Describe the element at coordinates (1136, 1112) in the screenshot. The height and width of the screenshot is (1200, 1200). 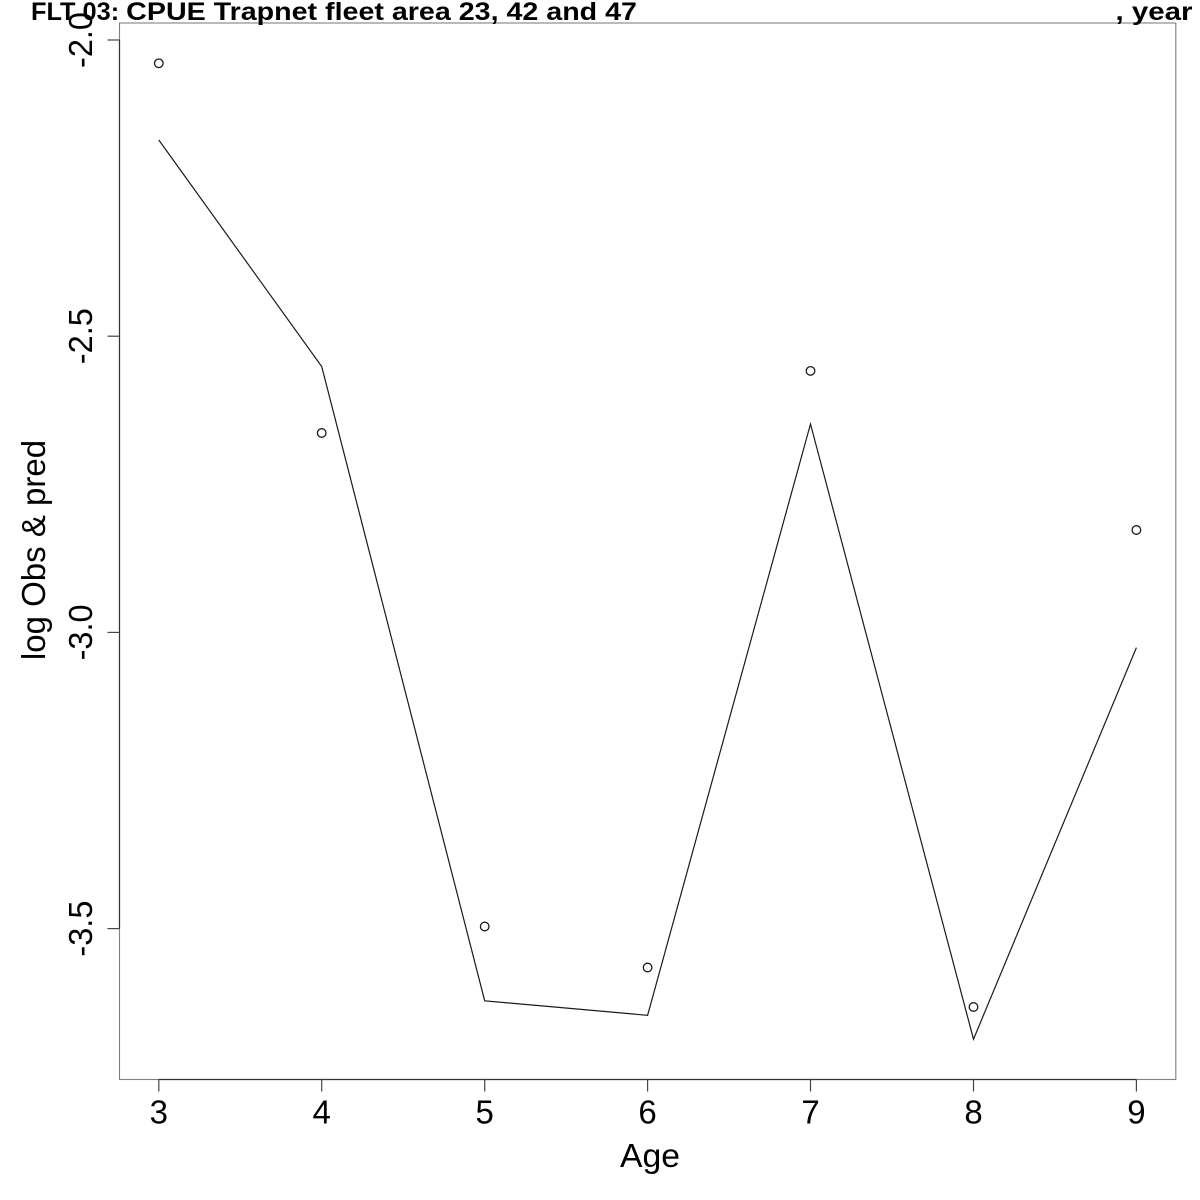
I see `svg-text: 9` at that location.